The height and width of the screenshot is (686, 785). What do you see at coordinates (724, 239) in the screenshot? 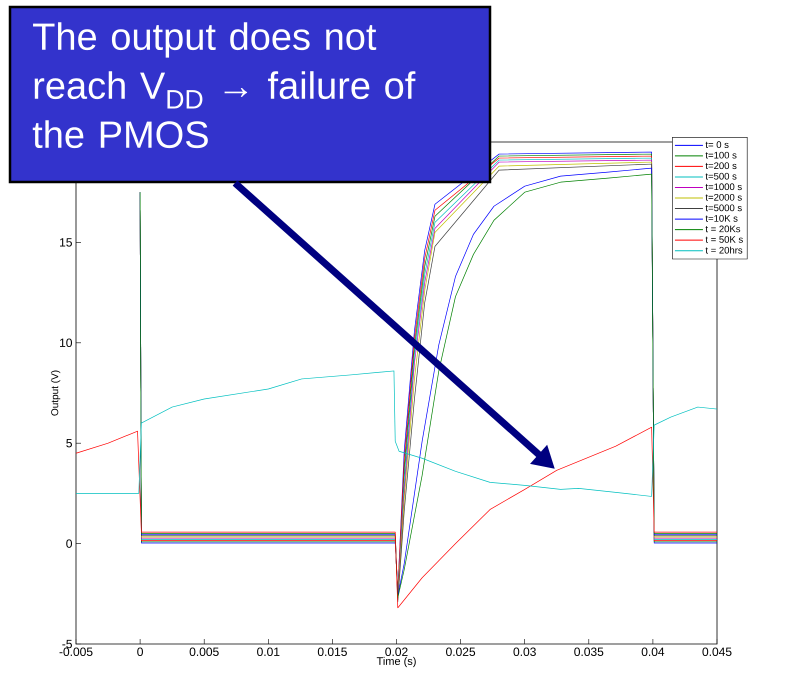
I see `legend-label: t = 50K s` at bounding box center [724, 239].